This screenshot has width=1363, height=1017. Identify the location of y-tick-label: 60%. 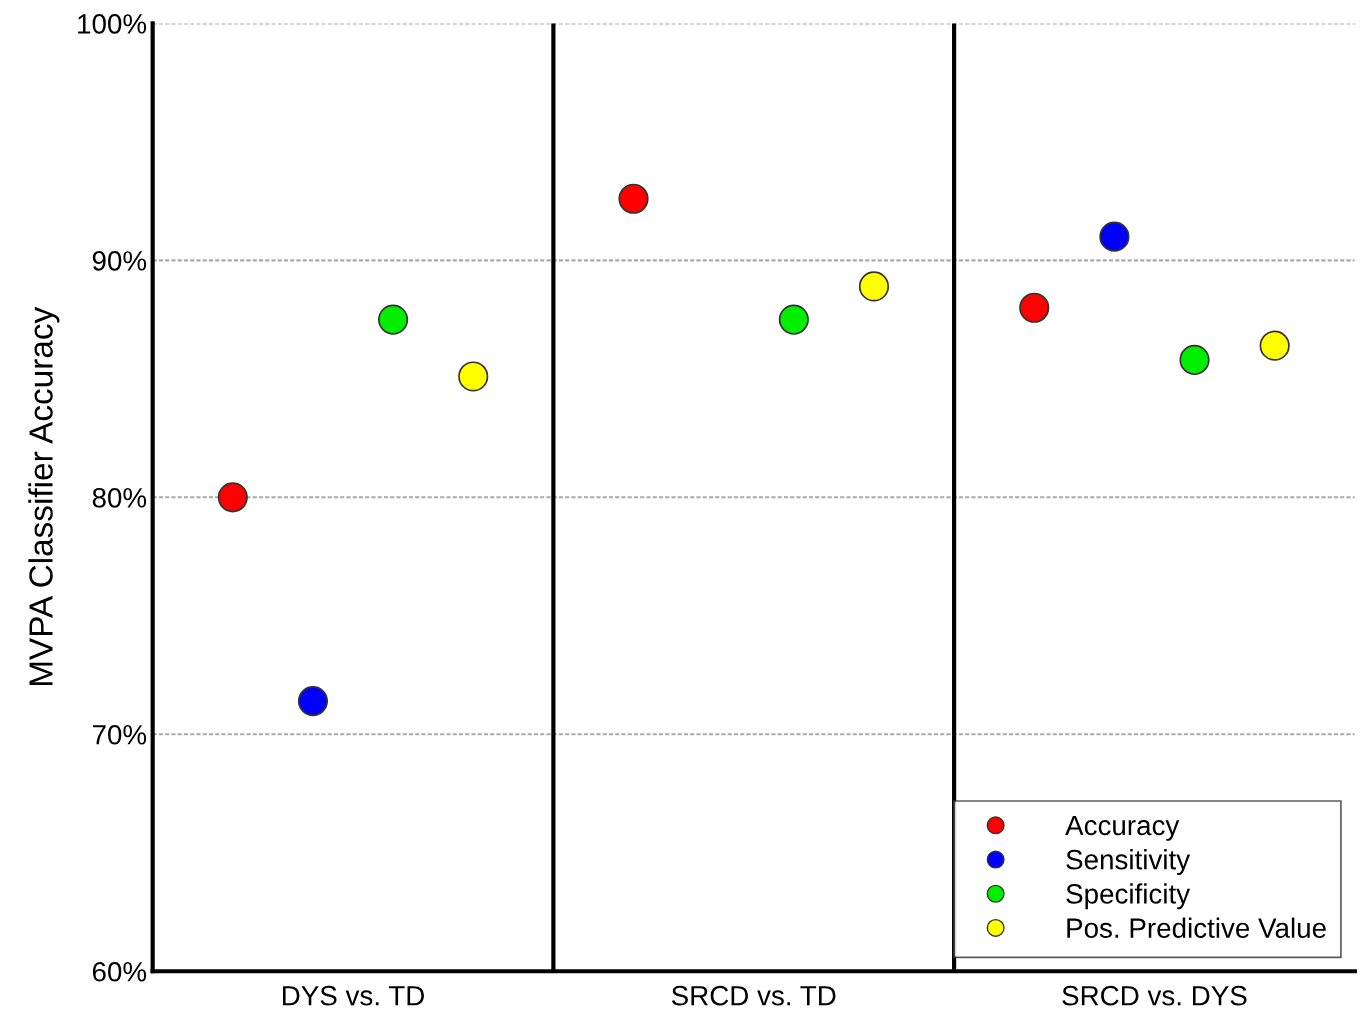
(119, 971).